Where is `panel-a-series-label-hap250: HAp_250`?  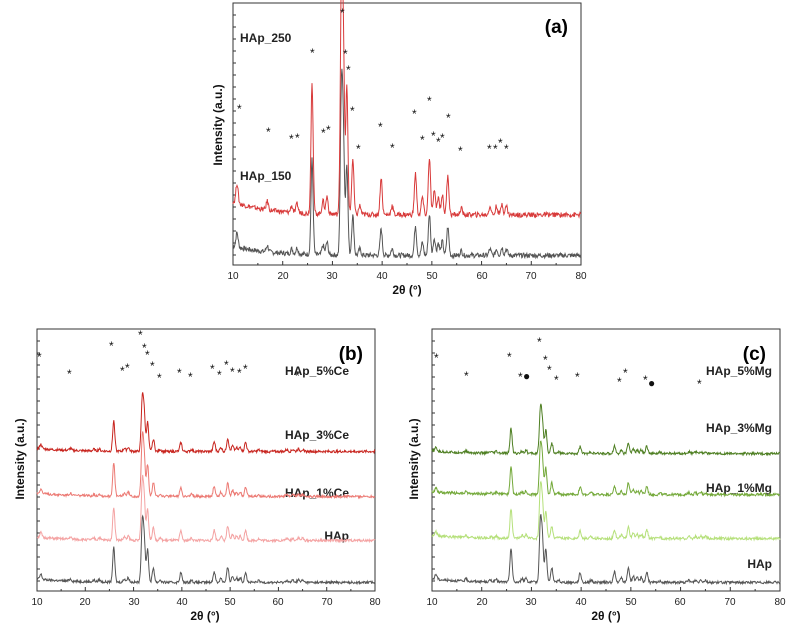
panel-a-series-label-hap250: HAp_250 is located at coordinates (266, 38).